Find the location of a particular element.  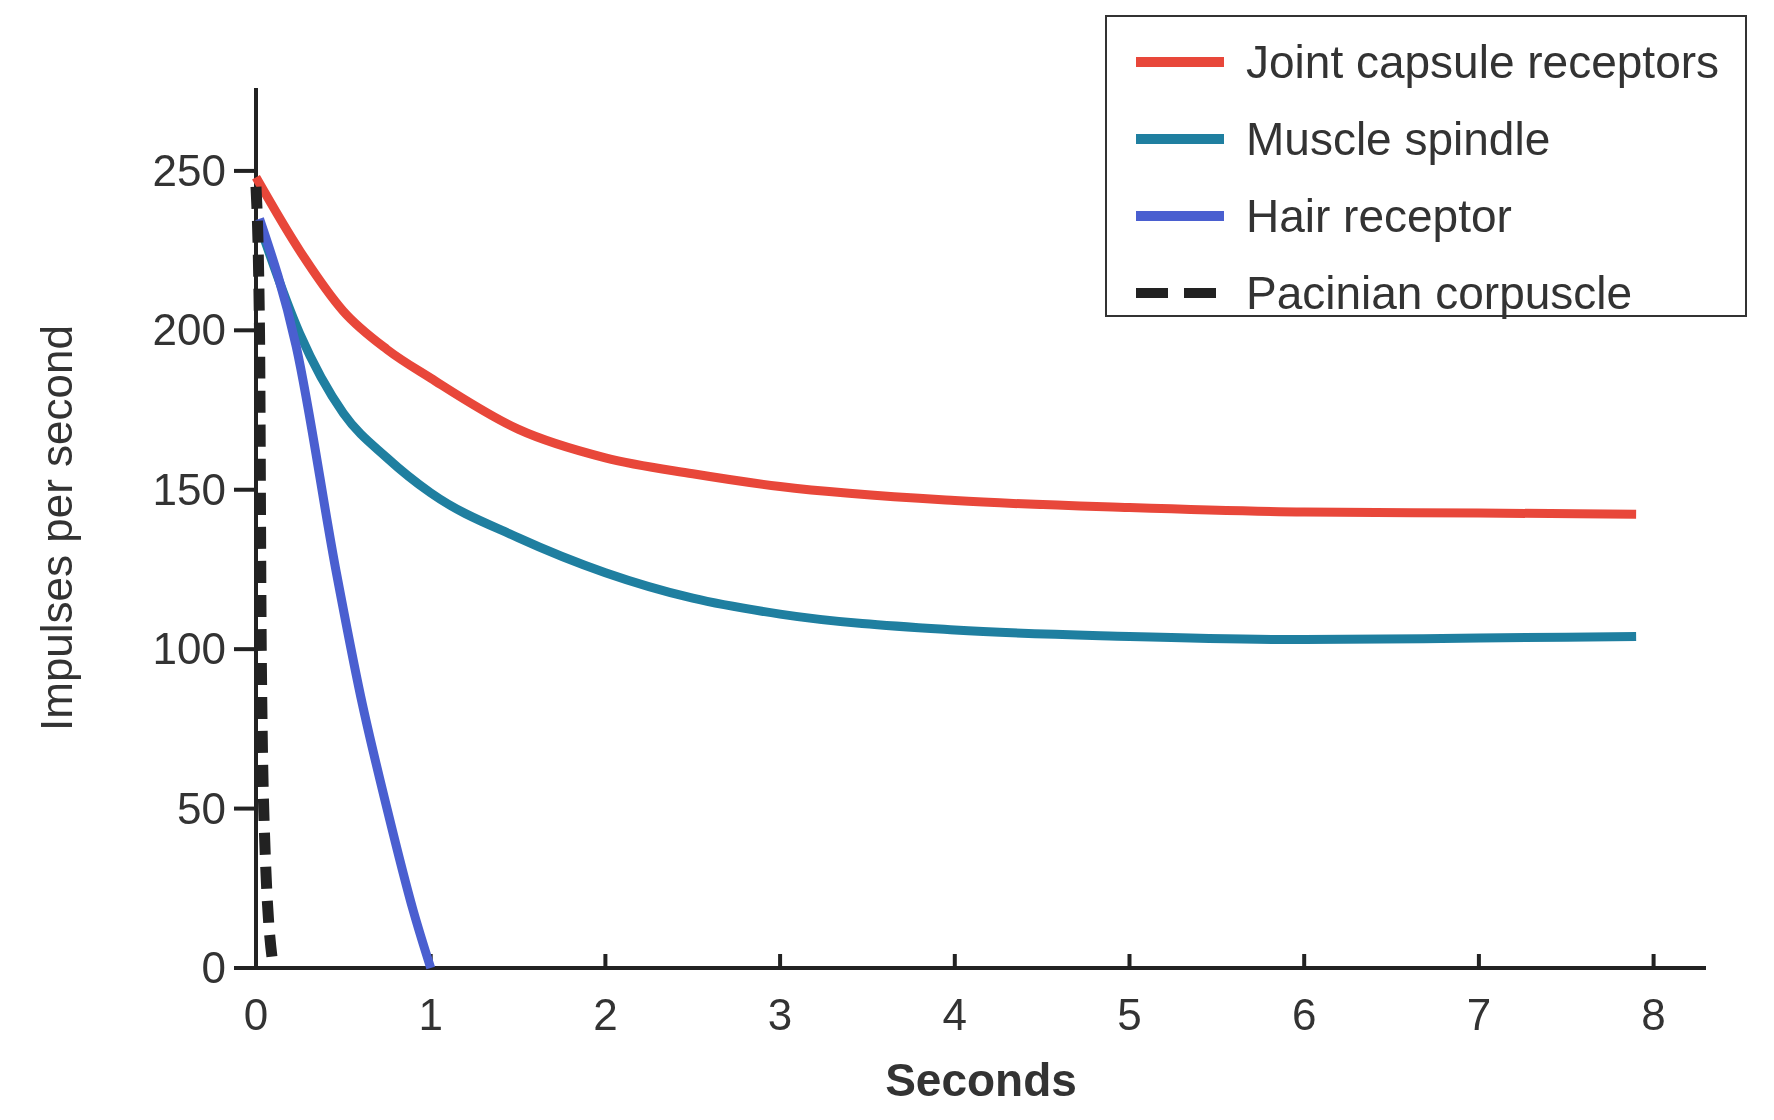

x-tick-label: 5 is located at coordinates (1129, 1014).